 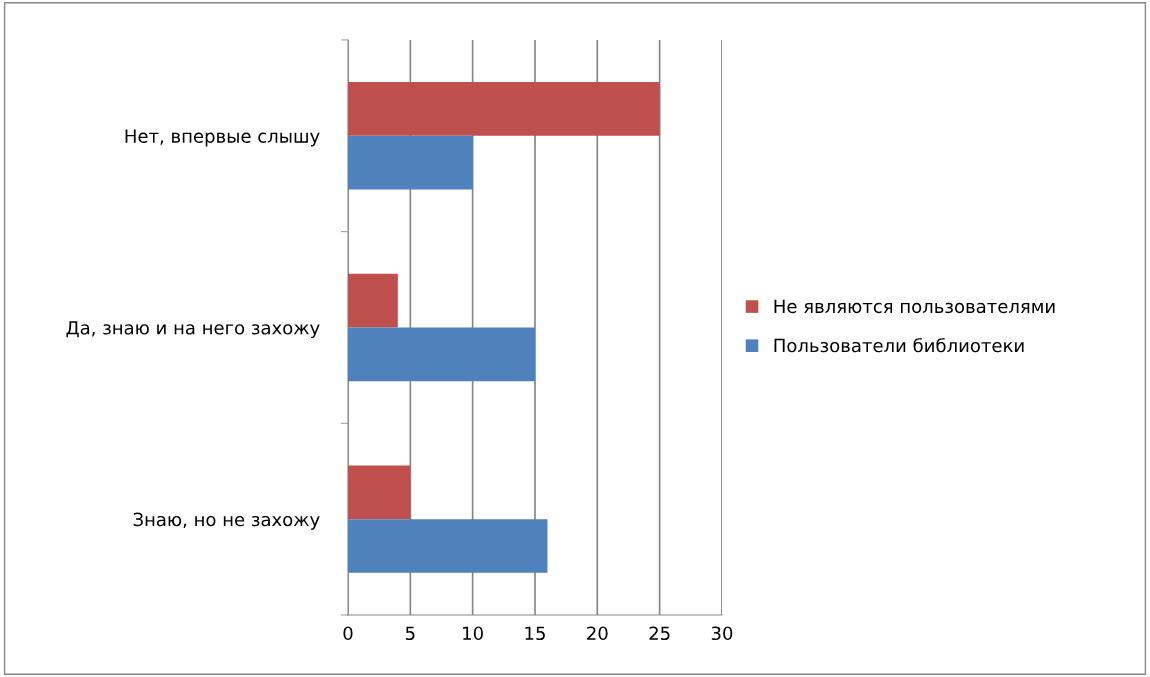 I want to click on legend-label: Не являются пользователями, so click(x=914, y=306).